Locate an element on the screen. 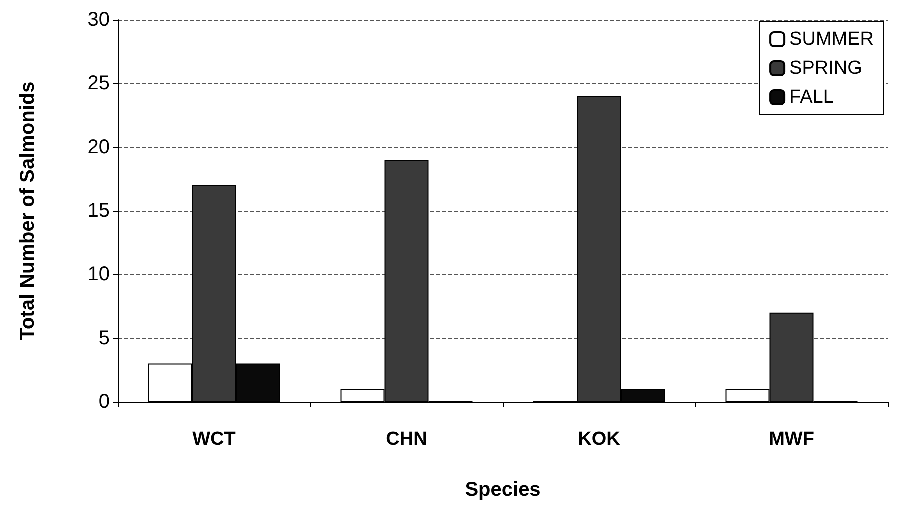 This screenshot has width=898, height=516. y-tick-label: 15 is located at coordinates (99, 211).